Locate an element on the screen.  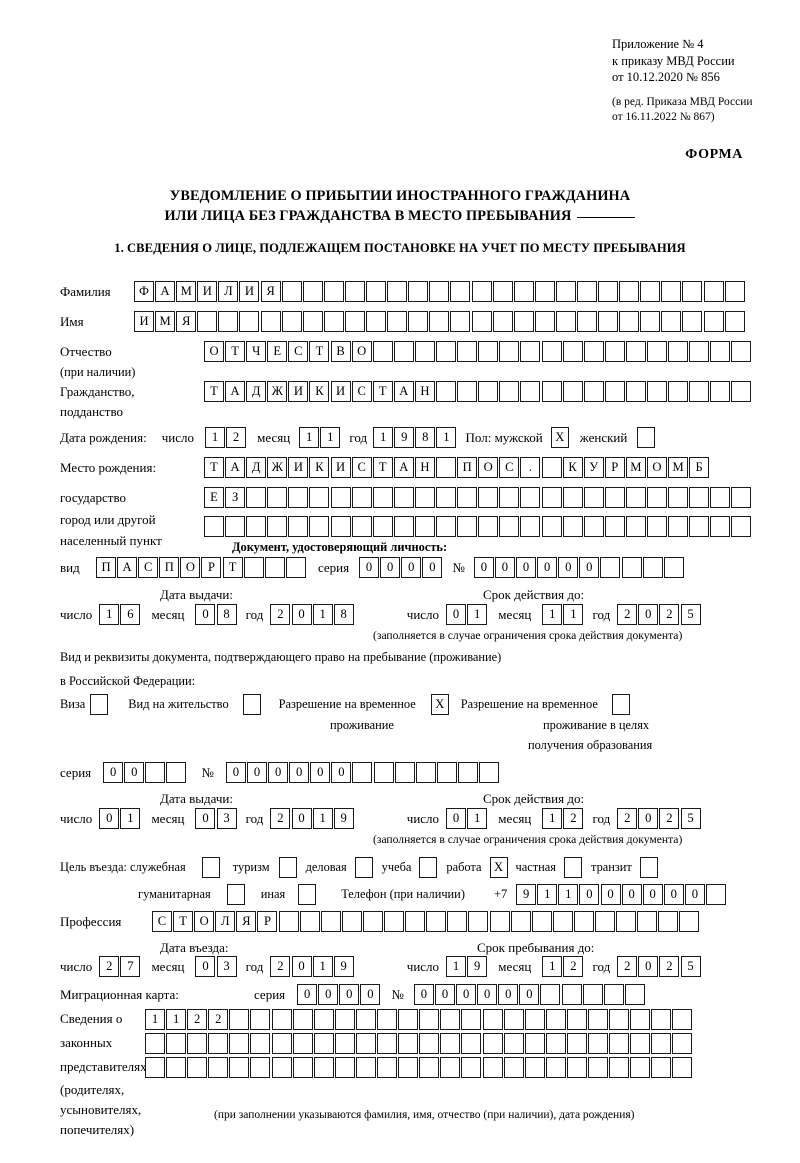
purpose-other-checkbox is located at coordinates (307, 894).